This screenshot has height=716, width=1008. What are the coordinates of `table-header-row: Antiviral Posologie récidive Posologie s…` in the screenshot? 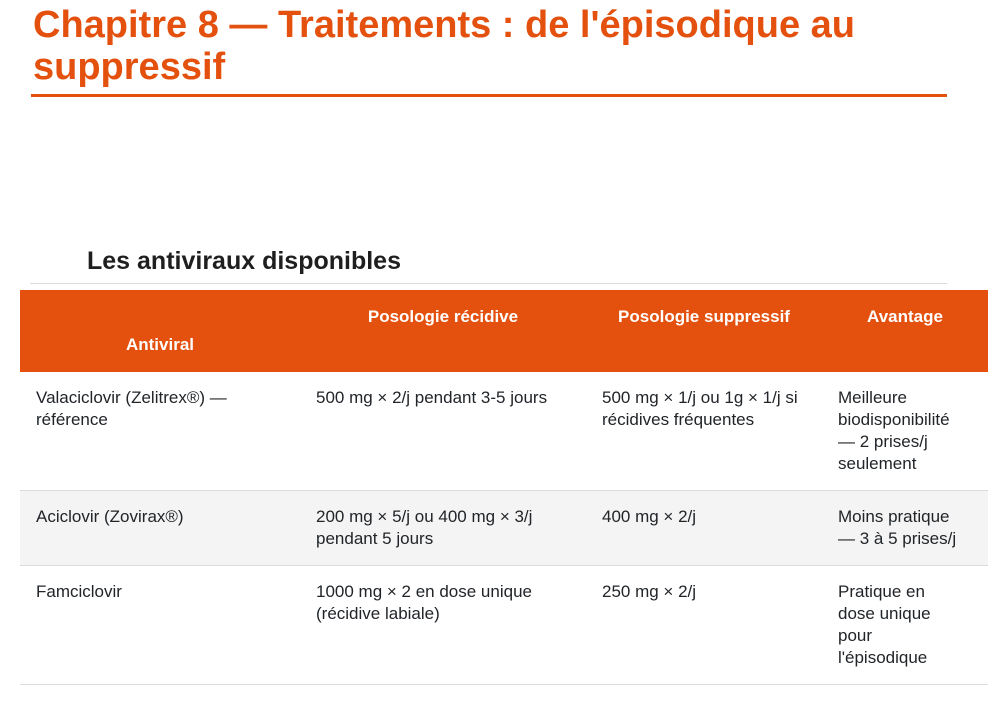 It's located at (504, 331).